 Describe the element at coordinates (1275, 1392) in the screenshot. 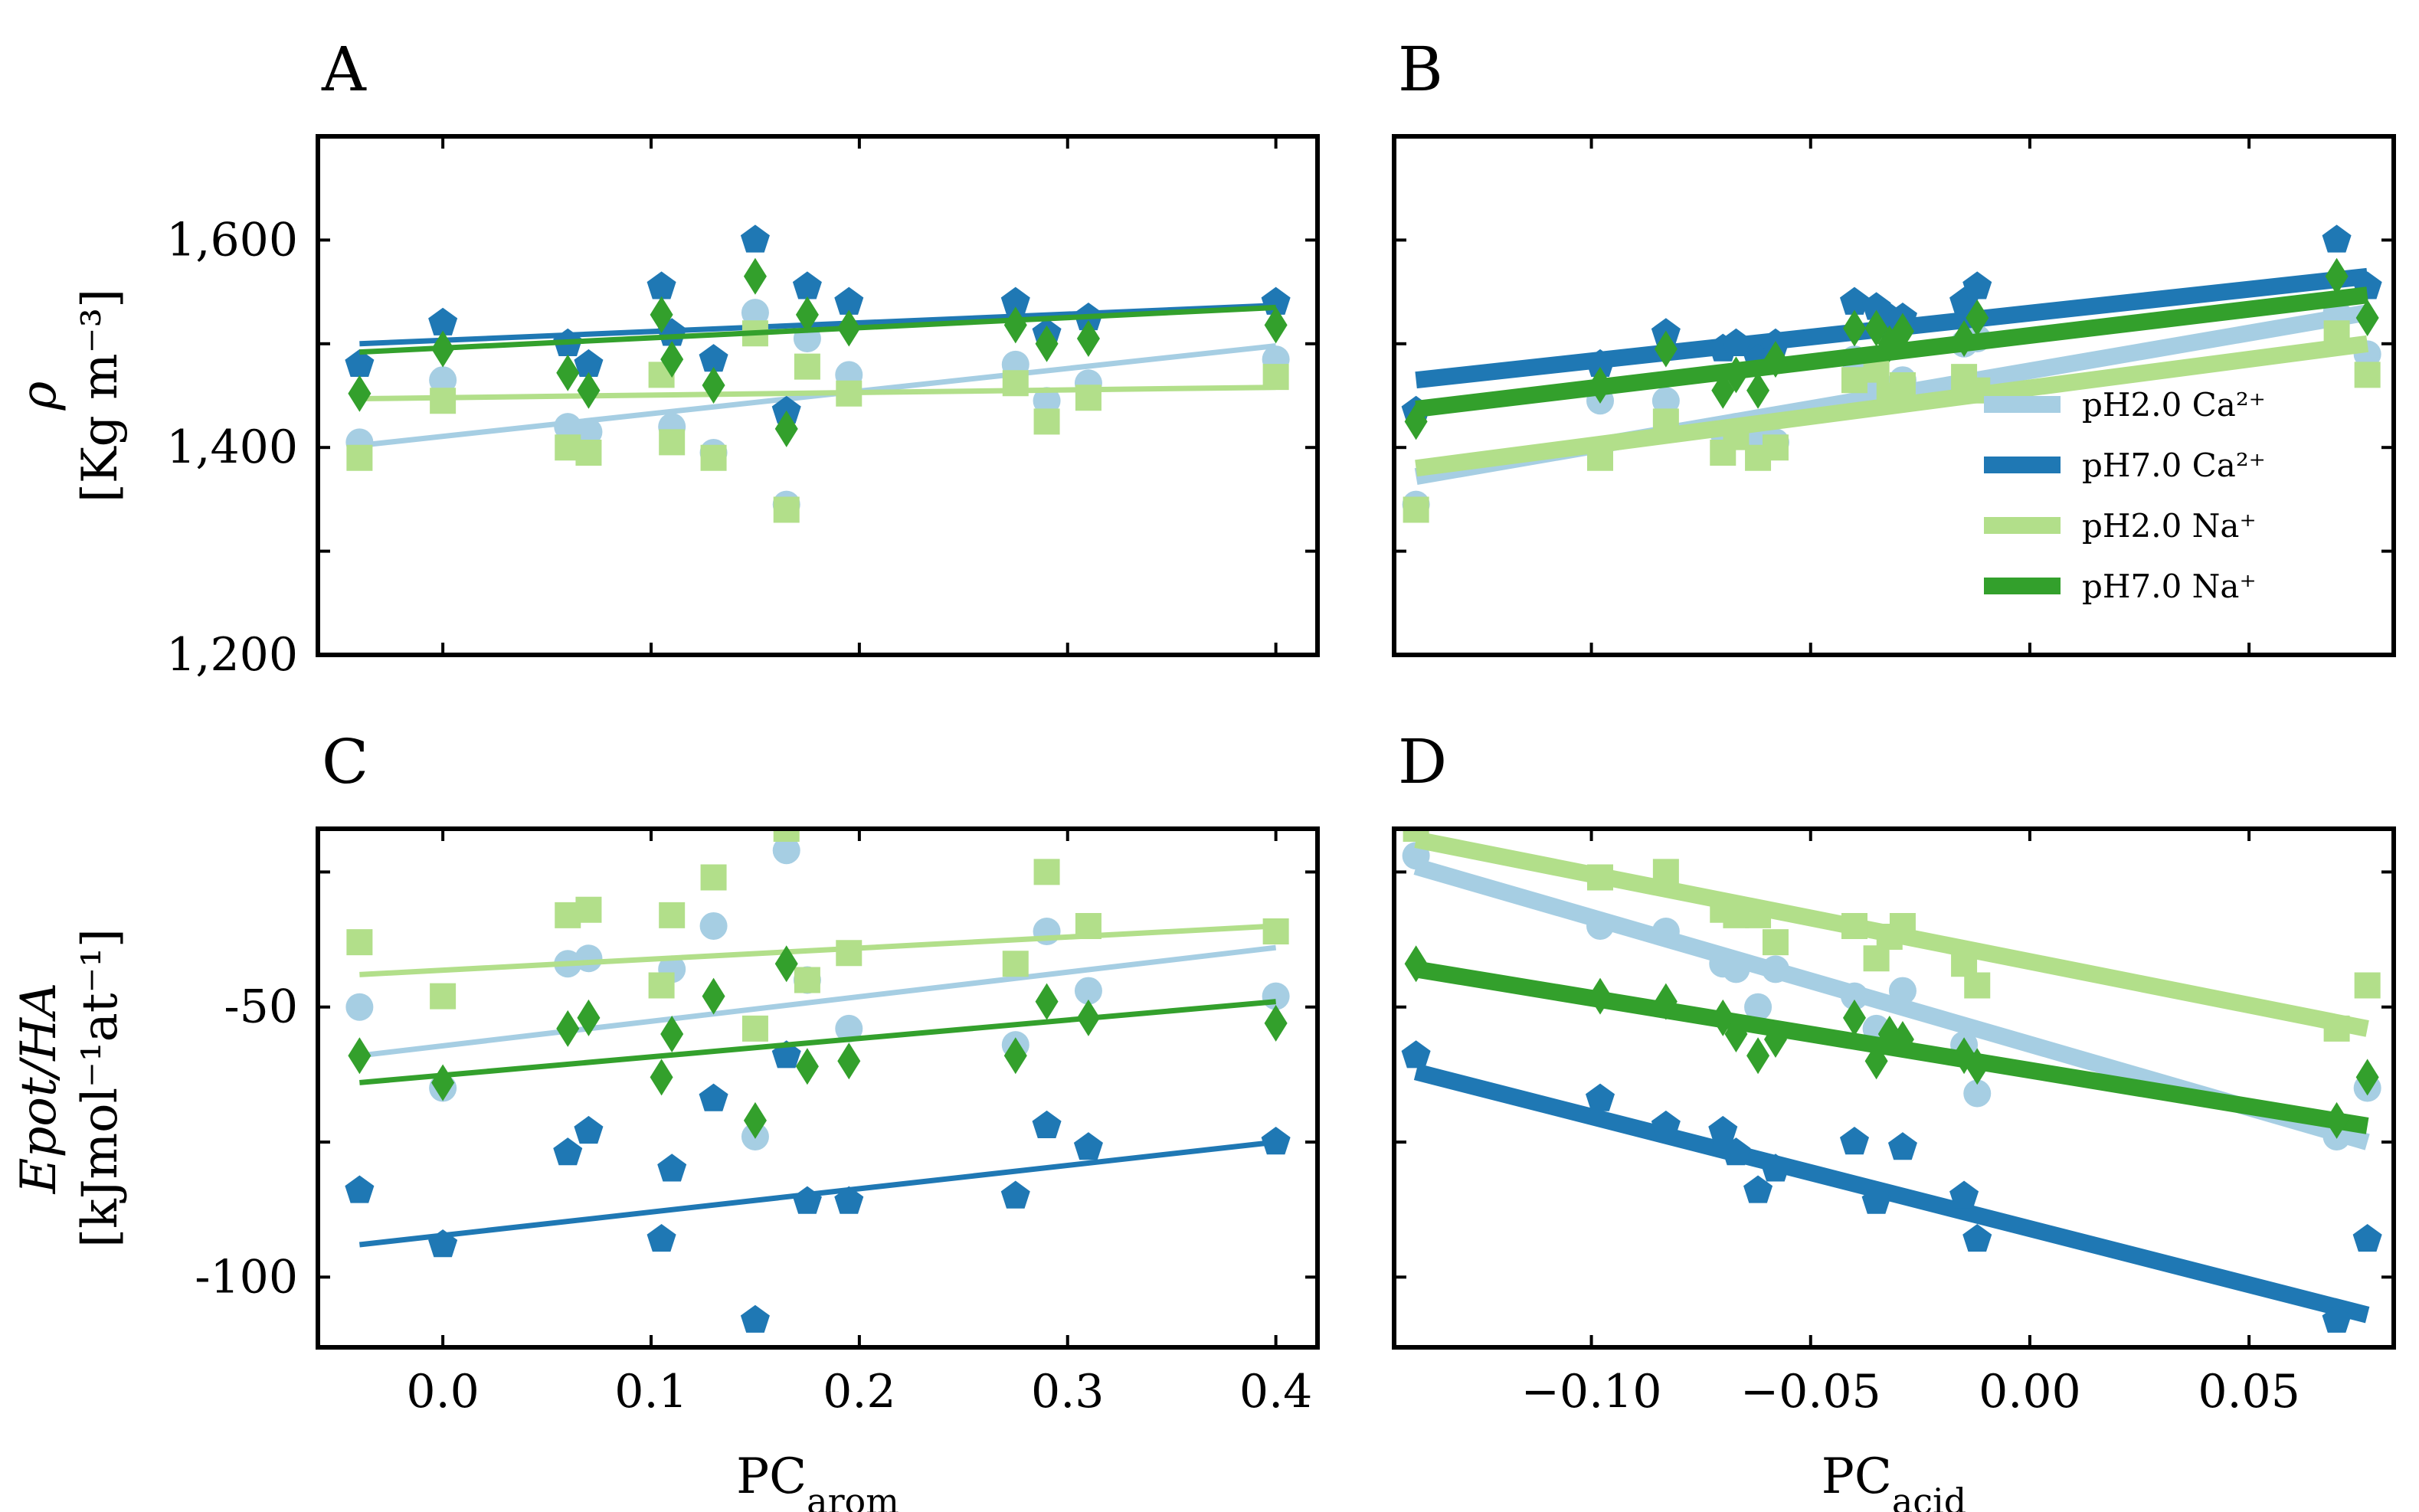

I see `x-tick-label: 0.4` at that location.